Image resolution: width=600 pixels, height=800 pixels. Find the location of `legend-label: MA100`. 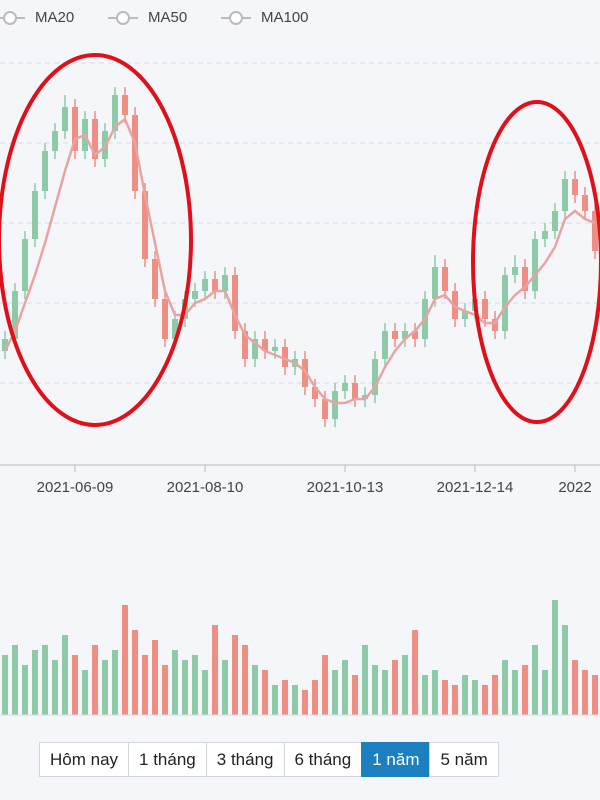

legend-label: MA100 is located at coordinates (285, 17).